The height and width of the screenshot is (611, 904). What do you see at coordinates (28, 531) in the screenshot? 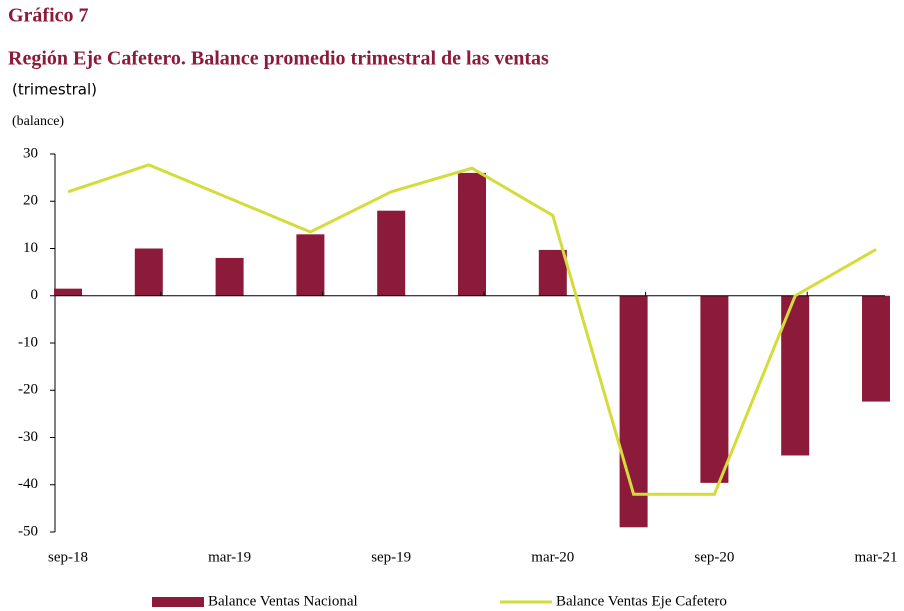
I see `y-tick-label: -50` at bounding box center [28, 531].